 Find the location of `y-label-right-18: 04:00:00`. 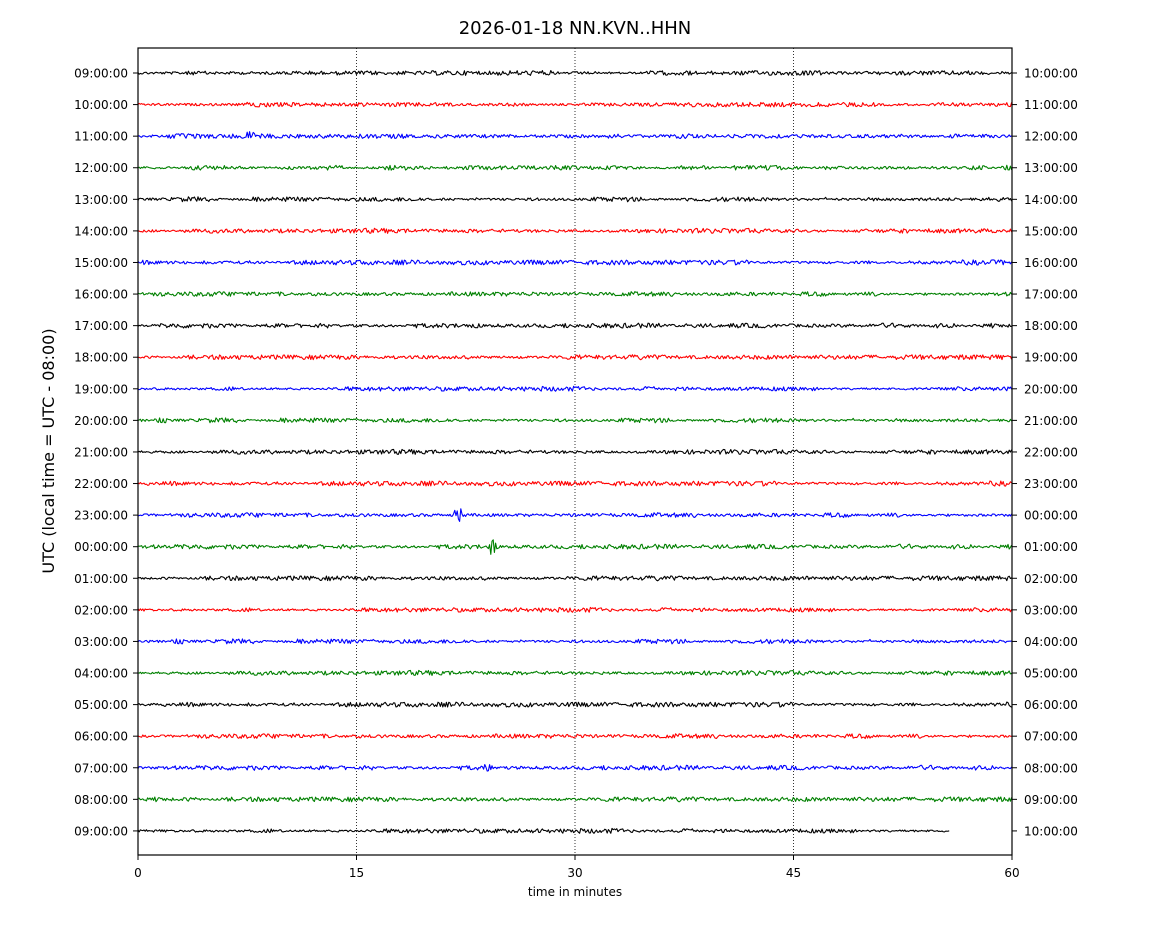

y-label-right-18: 04:00:00 is located at coordinates (1051, 642).